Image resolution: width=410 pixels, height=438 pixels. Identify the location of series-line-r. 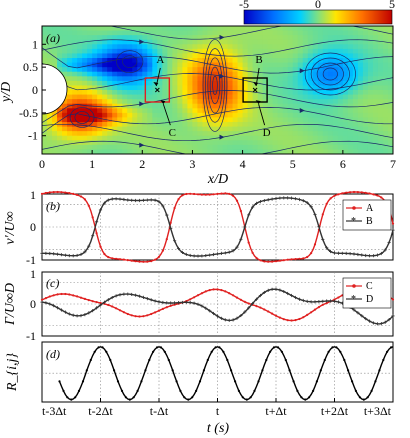
(226, 373).